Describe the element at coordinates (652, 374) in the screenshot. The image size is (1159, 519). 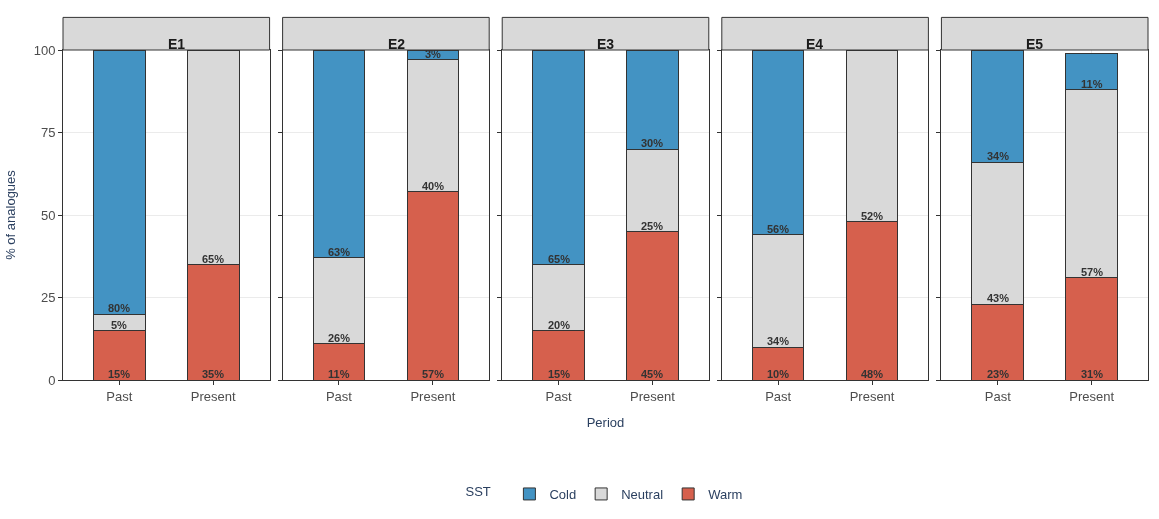
I see `data-label: 45%` at that location.